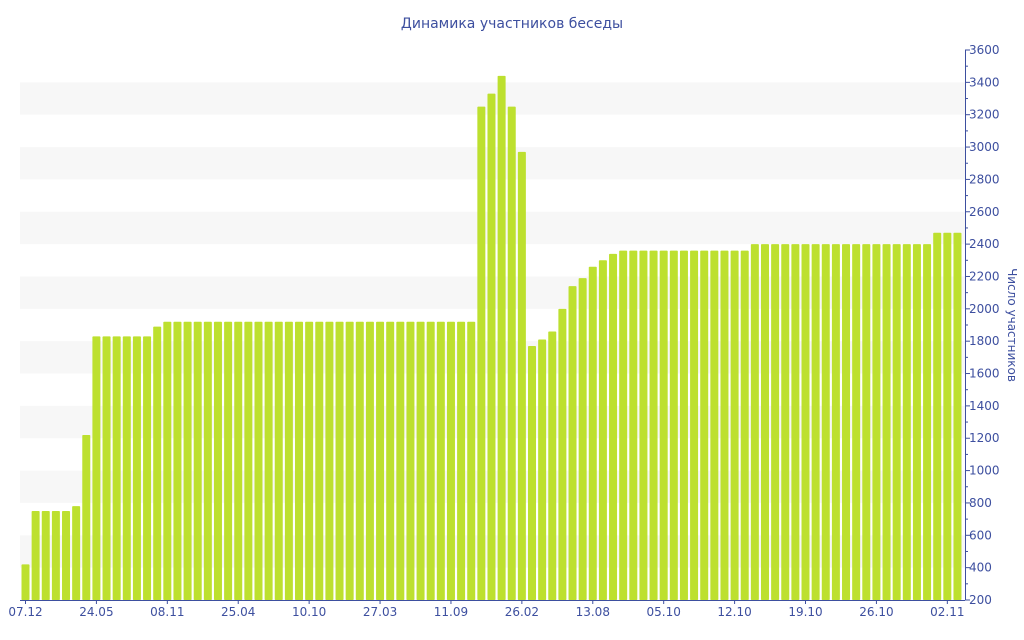 Image resolution: width=1024 pixels, height=640 pixels. Describe the element at coordinates (947, 612) in the screenshot. I see `x-tick-label: 02.11` at that location.